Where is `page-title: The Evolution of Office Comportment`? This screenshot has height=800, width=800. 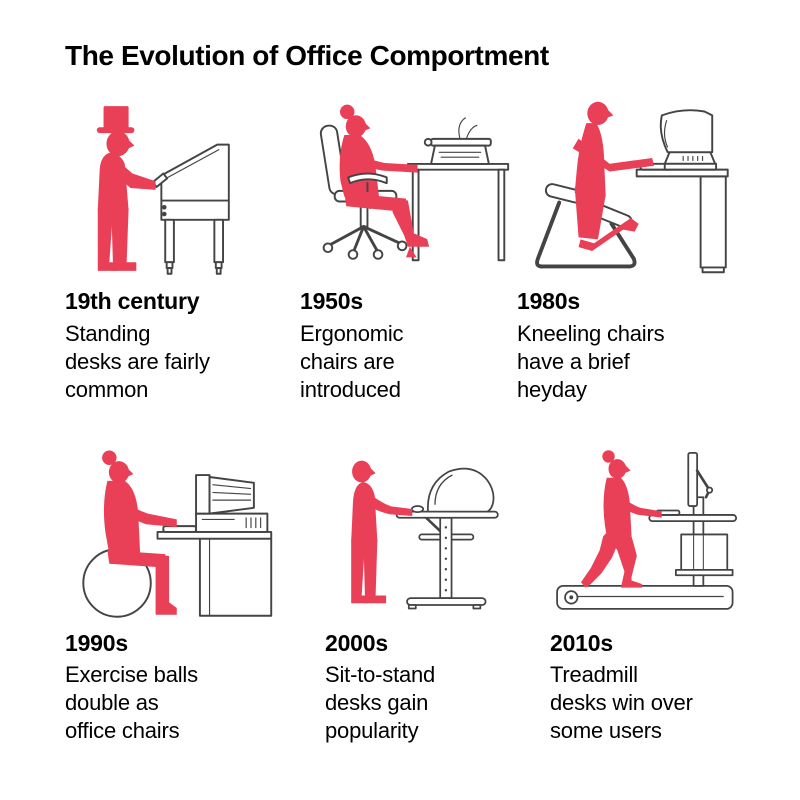
page-title: The Evolution of Office Comportment is located at coordinates (307, 55).